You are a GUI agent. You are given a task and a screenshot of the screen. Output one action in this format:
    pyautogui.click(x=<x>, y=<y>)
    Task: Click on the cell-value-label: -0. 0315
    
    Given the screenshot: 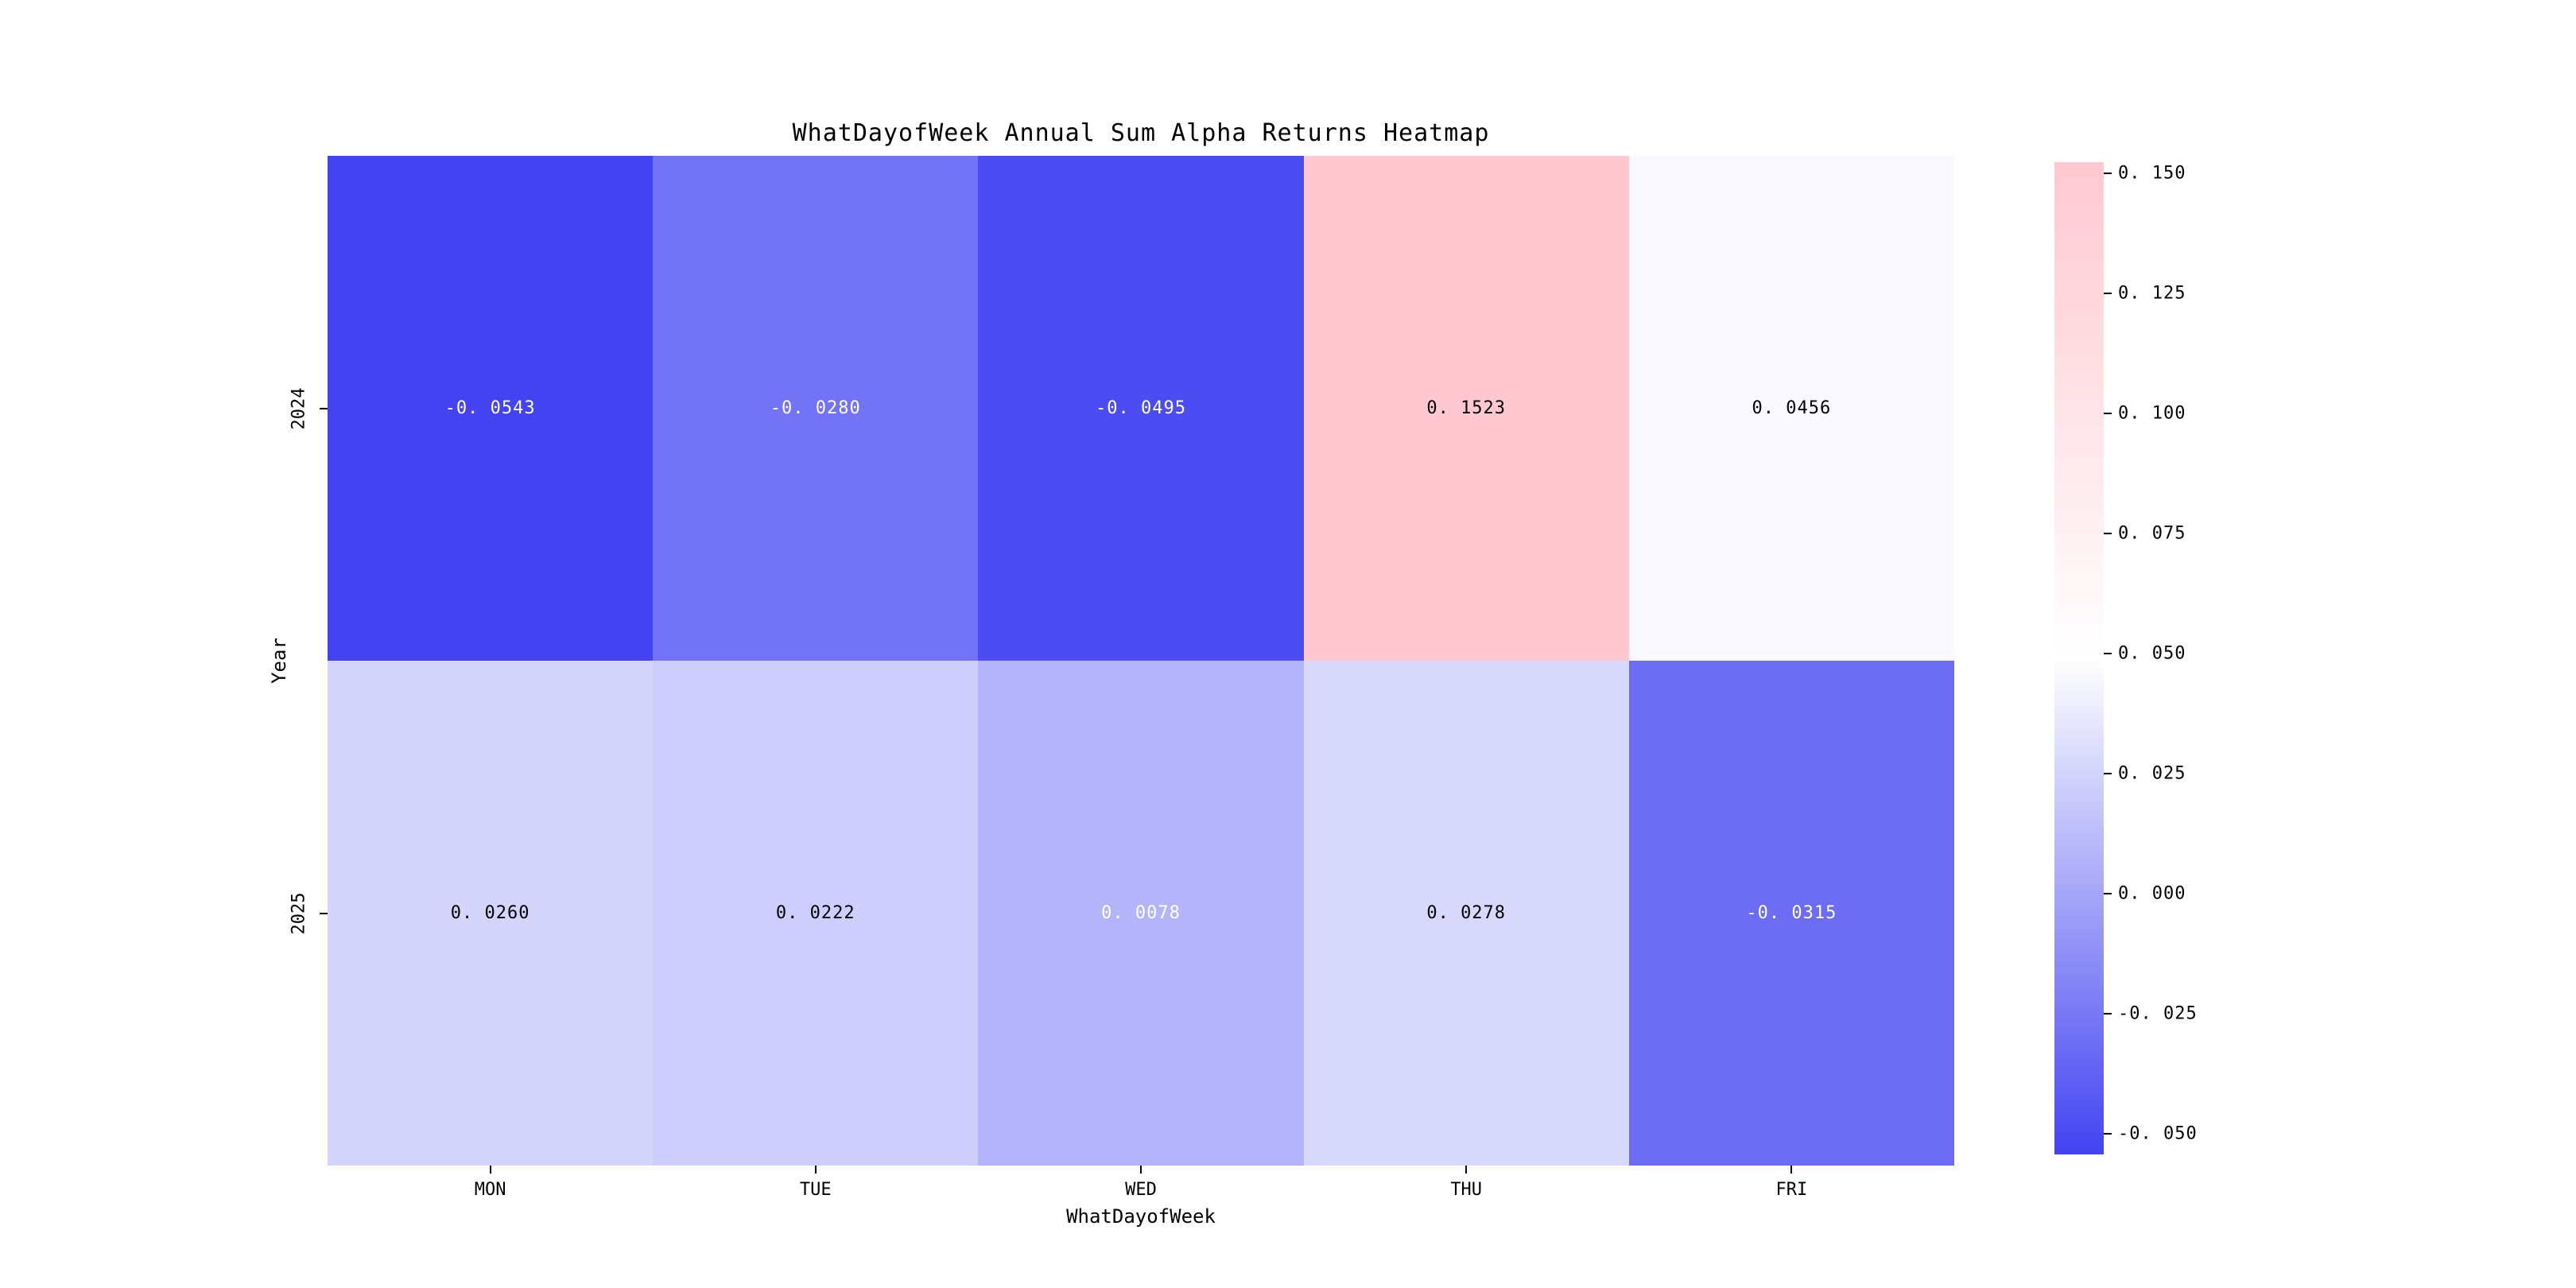 What is the action you would take?
    pyautogui.click(x=1791, y=913)
    